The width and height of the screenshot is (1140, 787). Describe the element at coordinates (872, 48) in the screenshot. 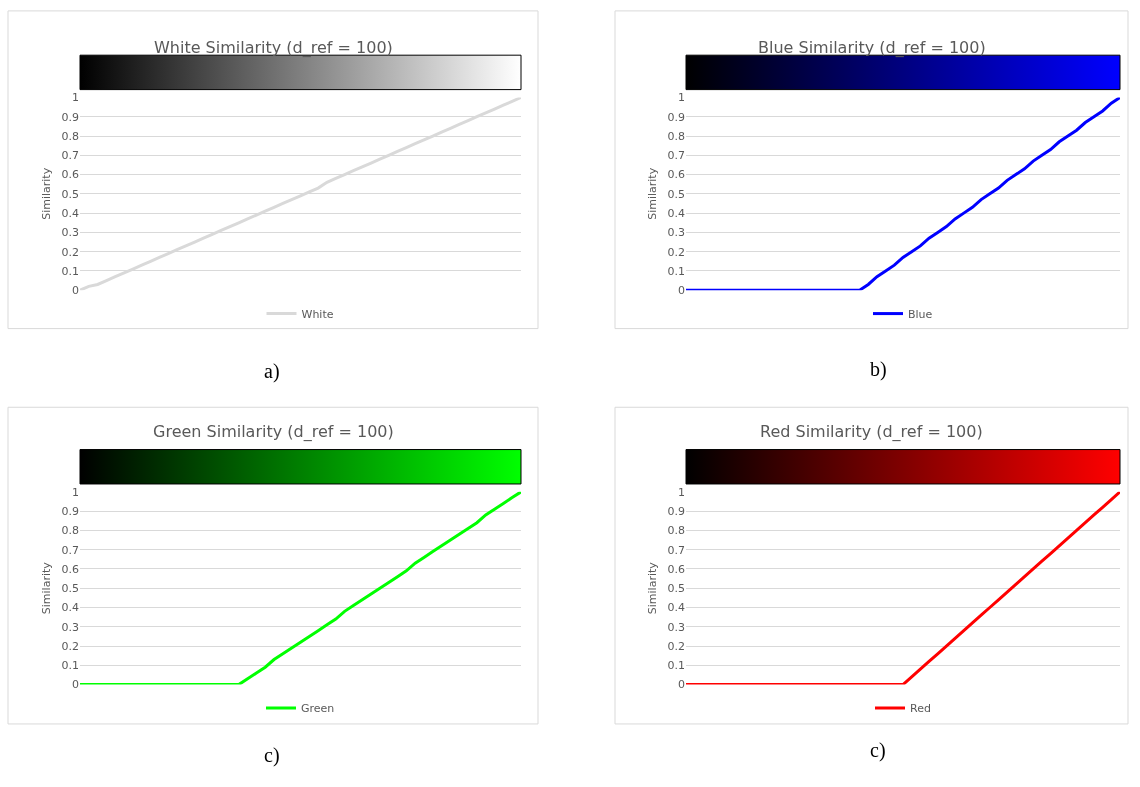

I see `chart-title: Blue Similarity (d_ref = 100)` at that location.